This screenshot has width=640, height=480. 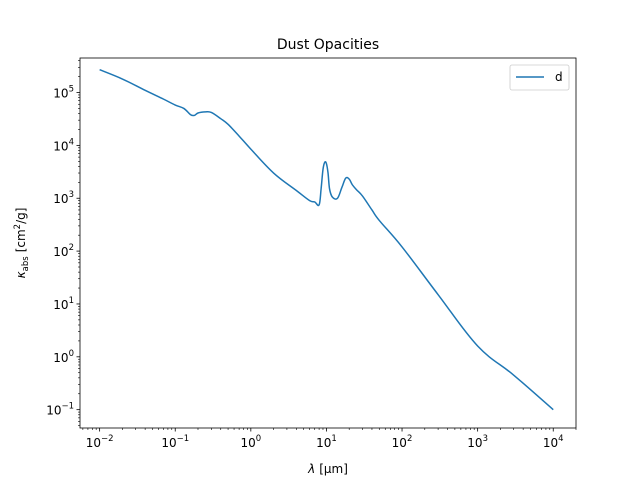 I want to click on y-tick-label: 10¹, so click(x=63, y=304).